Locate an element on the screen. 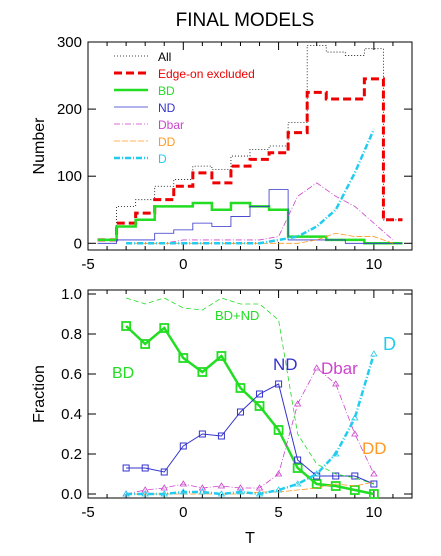 This screenshot has width=441, height=556. annotation-dd: DD is located at coordinates (374, 448).